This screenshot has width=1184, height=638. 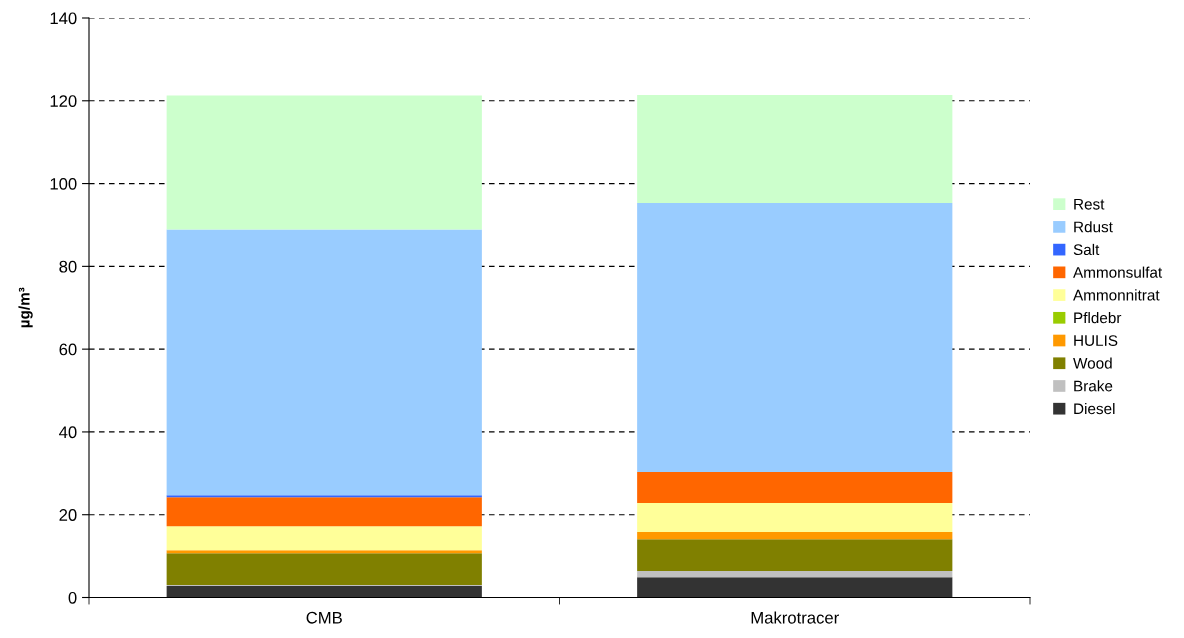 I want to click on legend-label: Wood, so click(x=1092, y=363).